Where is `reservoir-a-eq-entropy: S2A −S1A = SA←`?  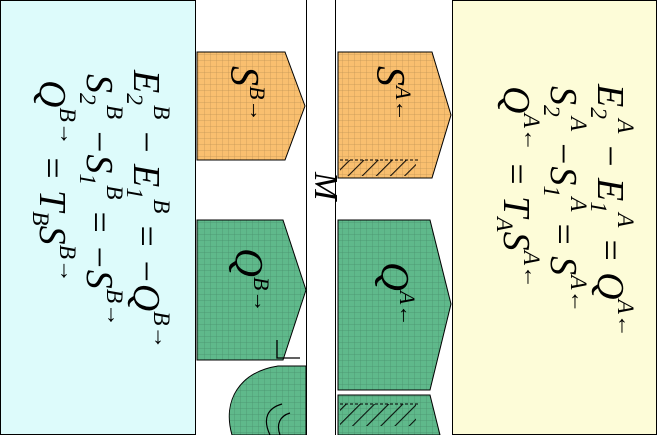 reservoir-a-eq-entropy: S2A −S1A = SA← is located at coordinates (564, 200).